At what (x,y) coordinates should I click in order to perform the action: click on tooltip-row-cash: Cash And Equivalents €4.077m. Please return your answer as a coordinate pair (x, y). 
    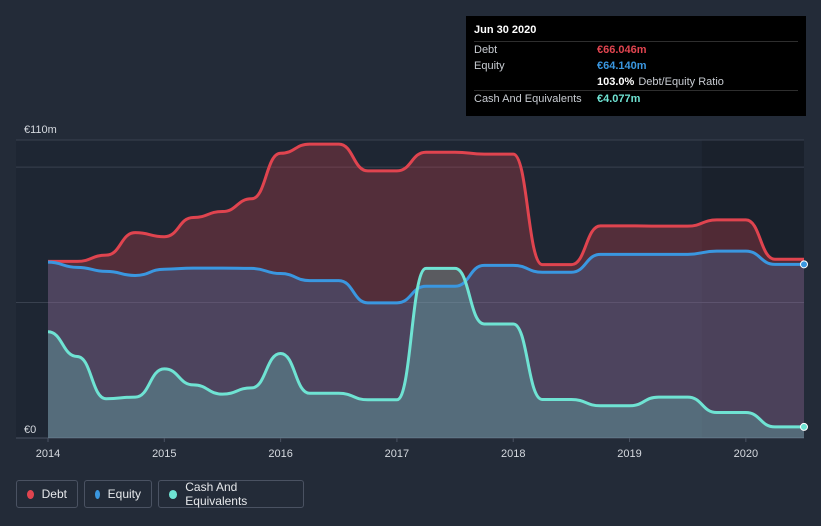
    Looking at the image, I should click on (636, 98).